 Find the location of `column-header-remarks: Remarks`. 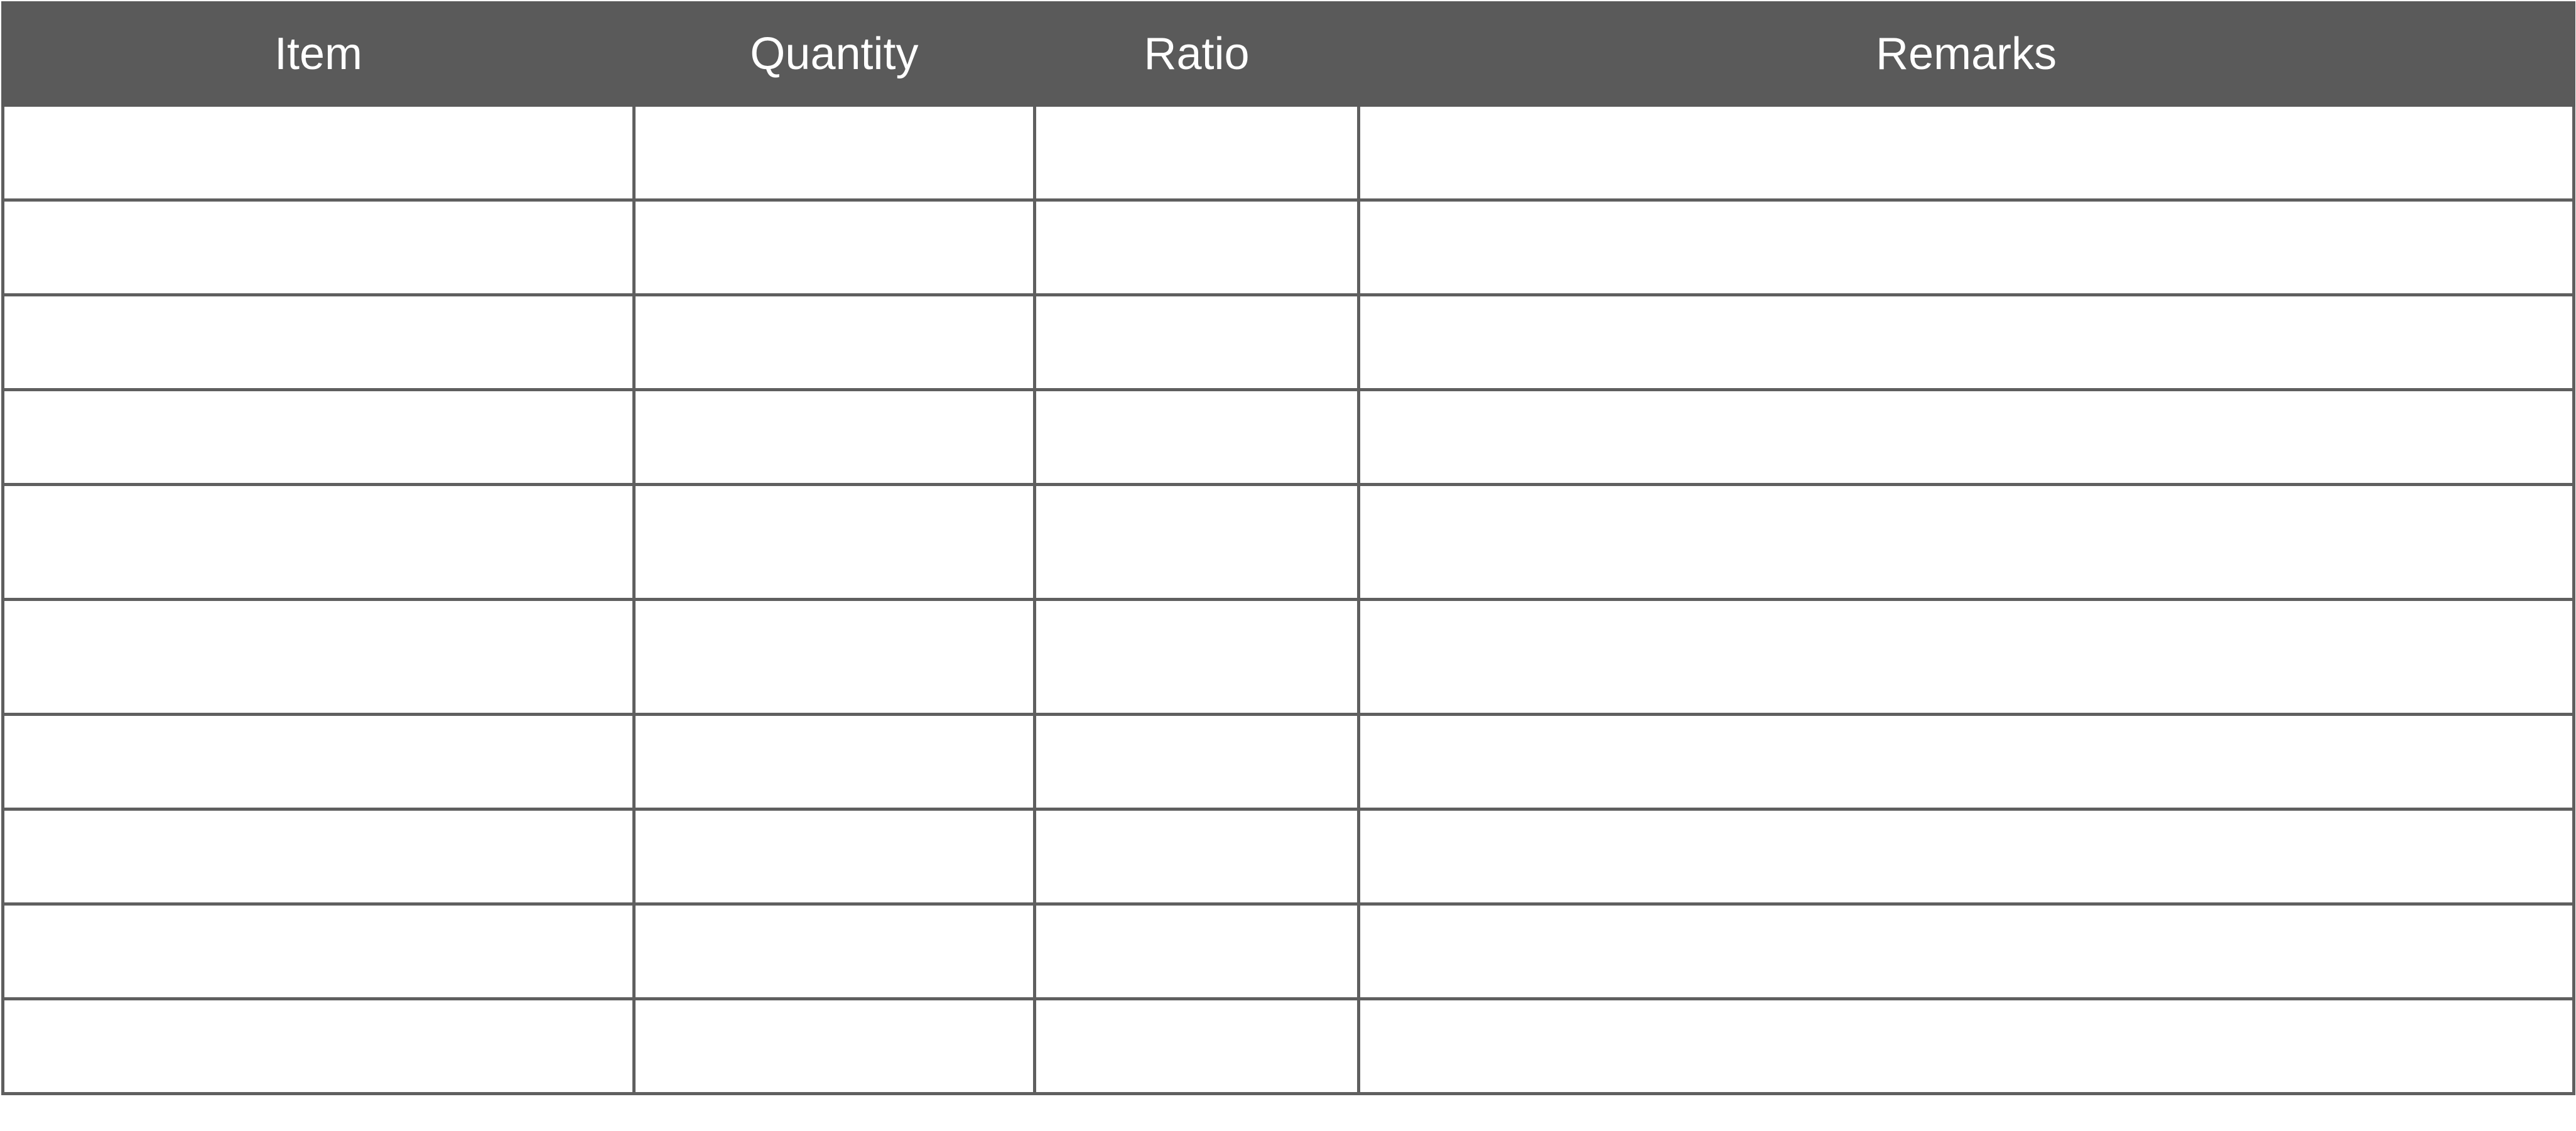

column-header-remarks: Remarks is located at coordinates (1966, 54).